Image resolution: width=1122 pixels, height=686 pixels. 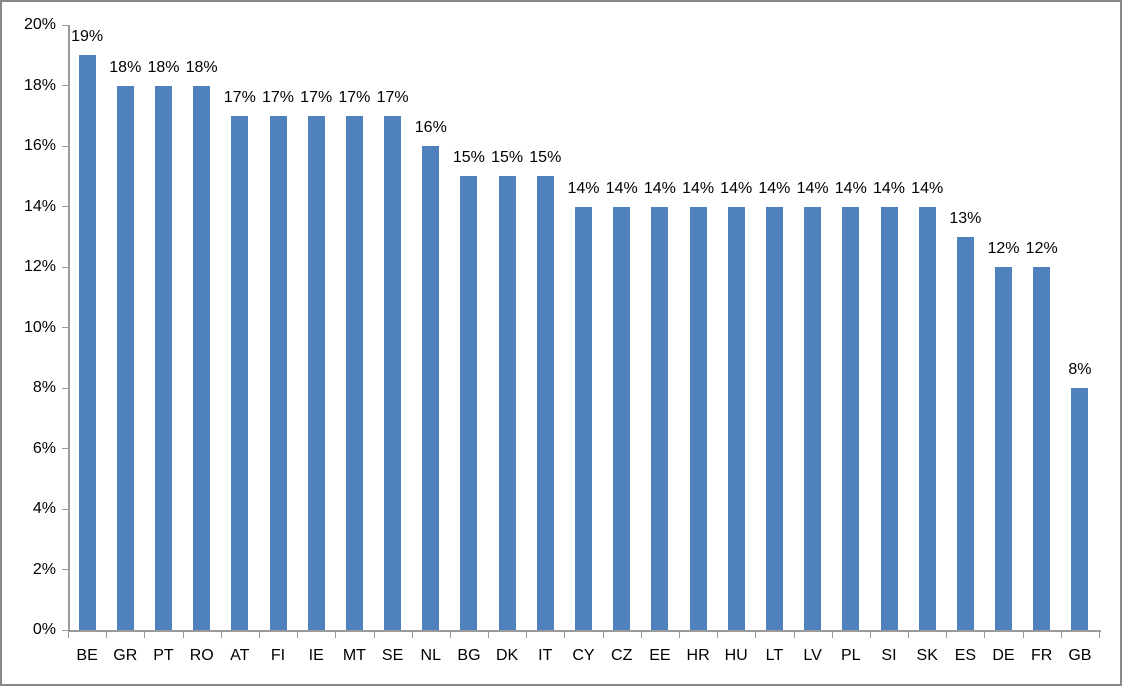 I want to click on bar-FI, so click(x=278, y=373).